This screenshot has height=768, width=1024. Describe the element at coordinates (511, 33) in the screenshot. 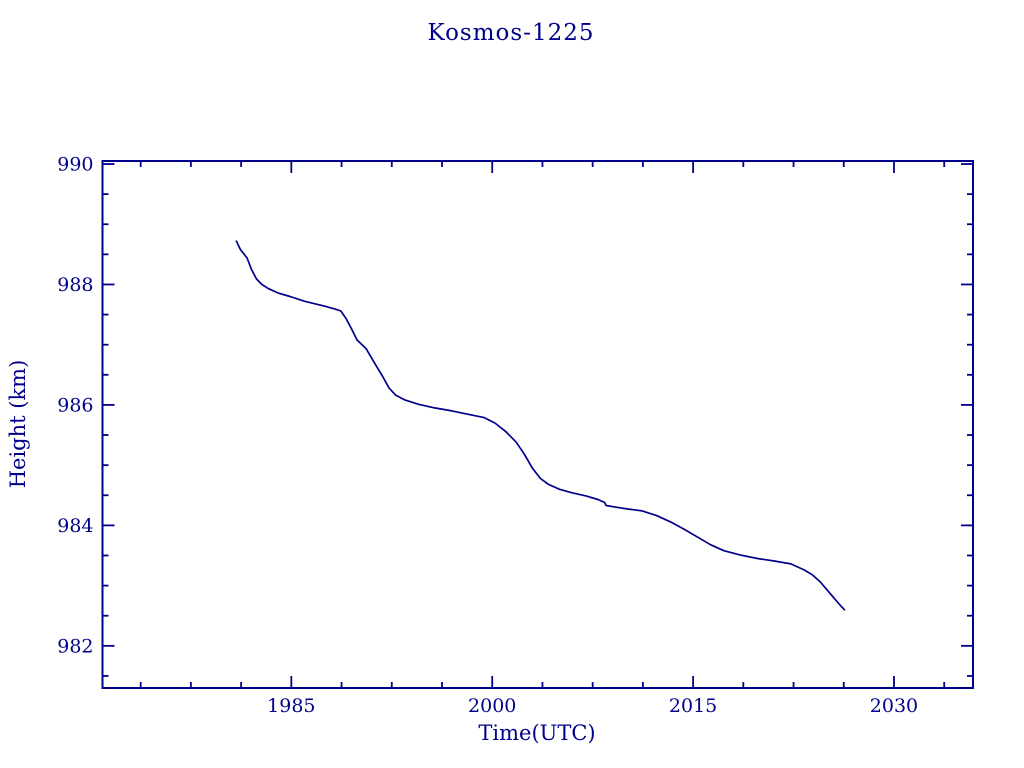

I see `chart-title: Kosmos-1225` at that location.